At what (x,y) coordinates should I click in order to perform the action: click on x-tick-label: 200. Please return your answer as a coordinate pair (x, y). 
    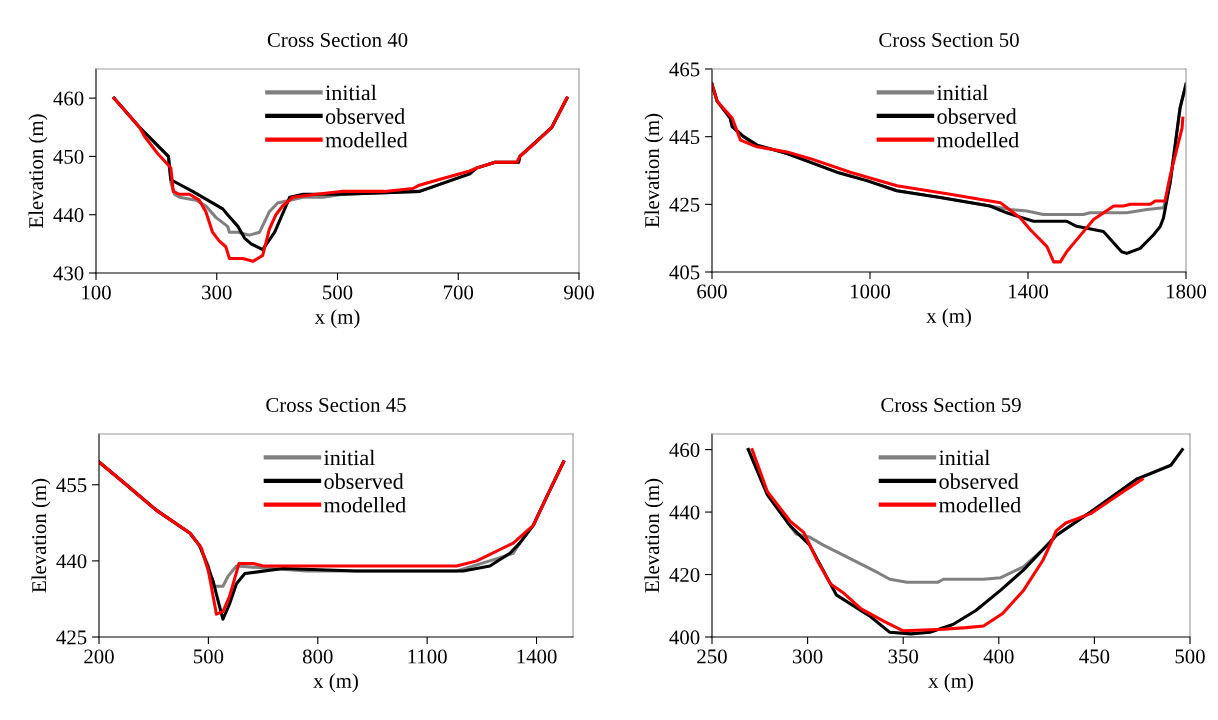
    Looking at the image, I should click on (99, 656).